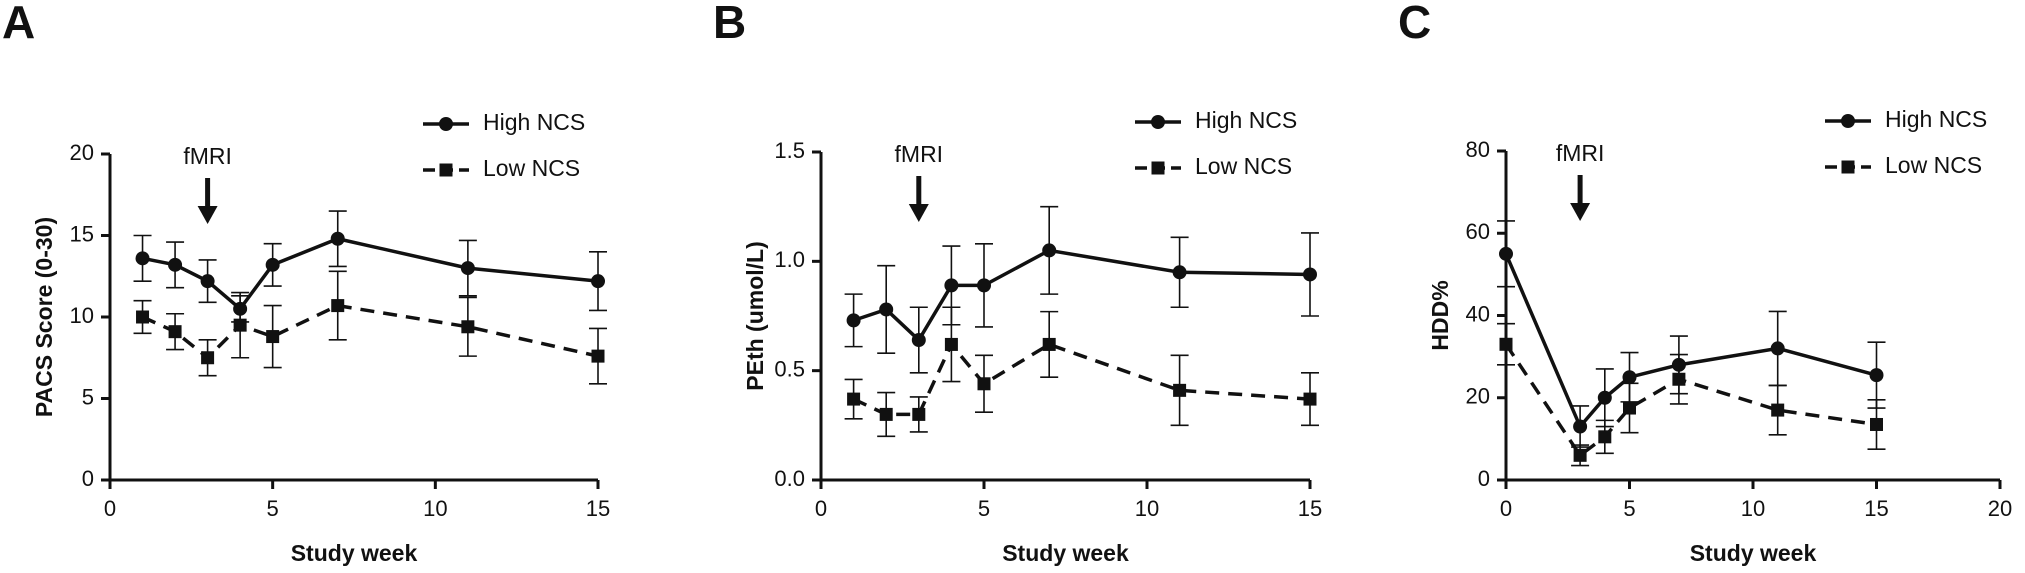 The width and height of the screenshot is (2025, 573). What do you see at coordinates (789, 150) in the screenshot?
I see `y-tick-label: 1.5` at bounding box center [789, 150].